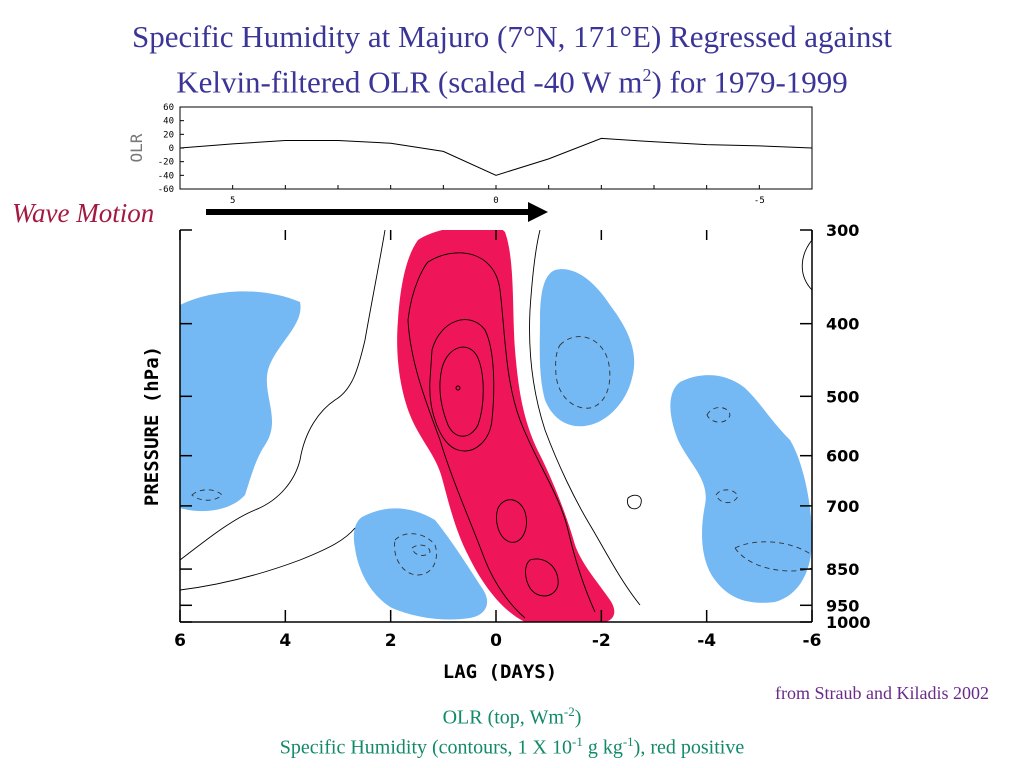 This screenshot has width=1024, height=768. I want to click on olr-panel: 60 40 20 0 -20 -40 -60 5 0 -5 OLR, so click(470, 154).